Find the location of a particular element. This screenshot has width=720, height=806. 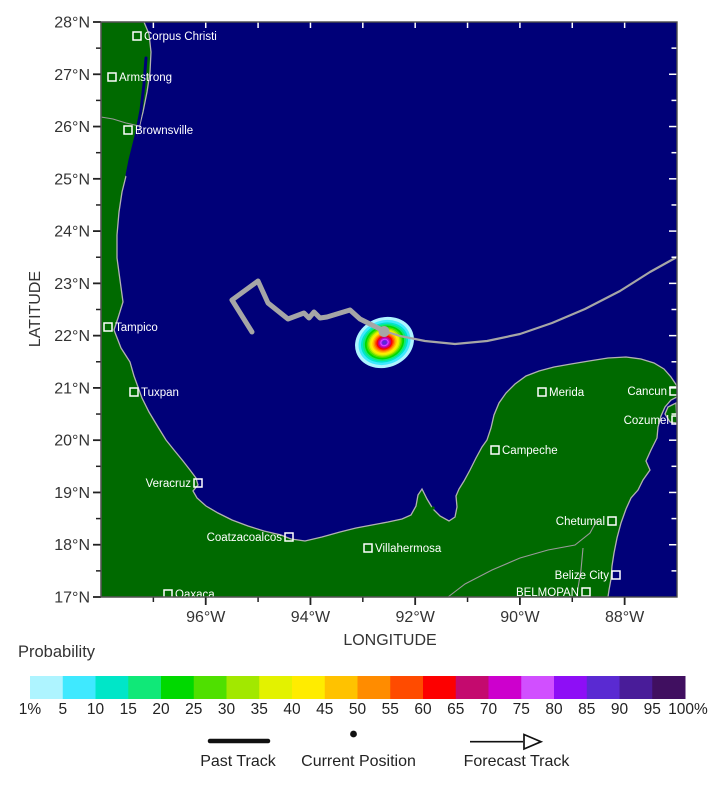

city-label: Belize City is located at coordinates (582, 576).